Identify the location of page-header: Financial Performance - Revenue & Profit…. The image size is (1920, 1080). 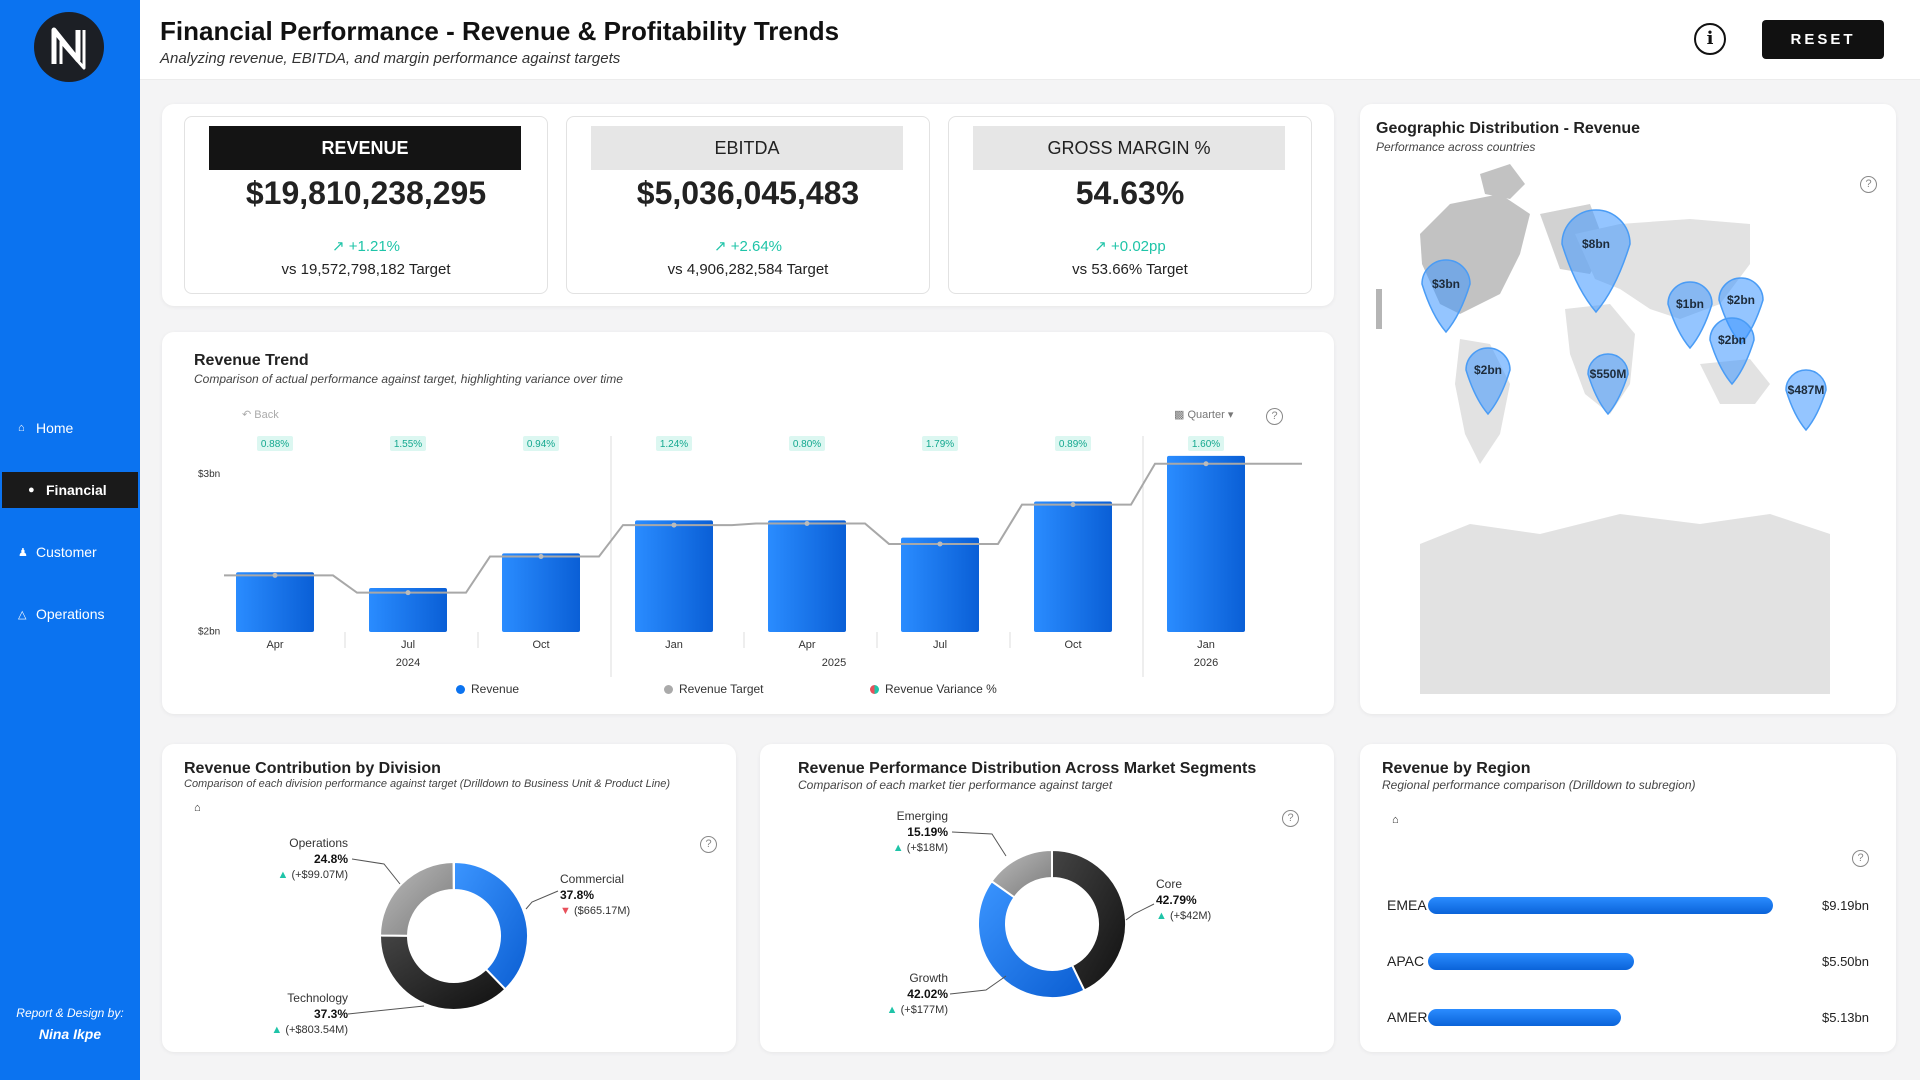
(1030, 40).